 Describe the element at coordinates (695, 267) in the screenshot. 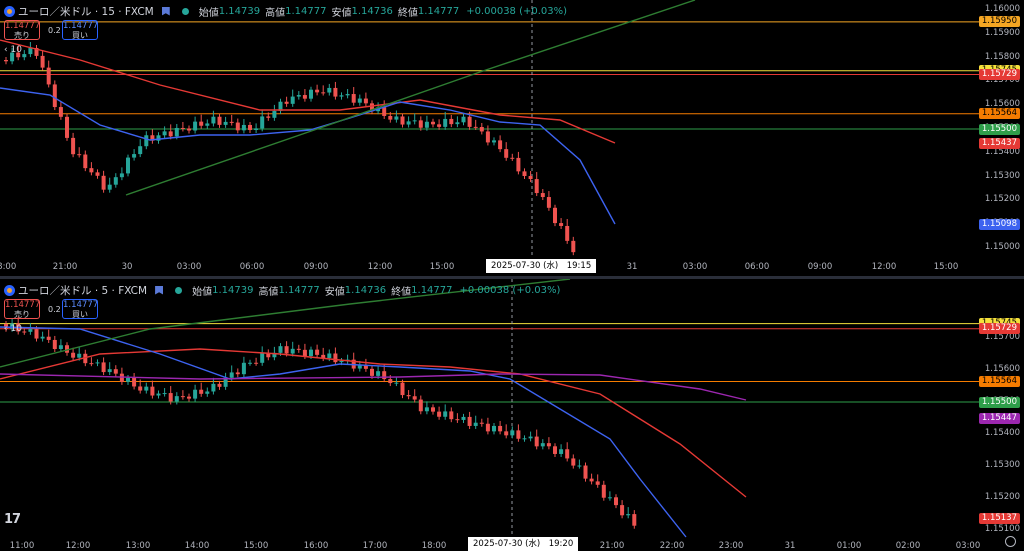

I see `time-tick-label: 03:00` at that location.